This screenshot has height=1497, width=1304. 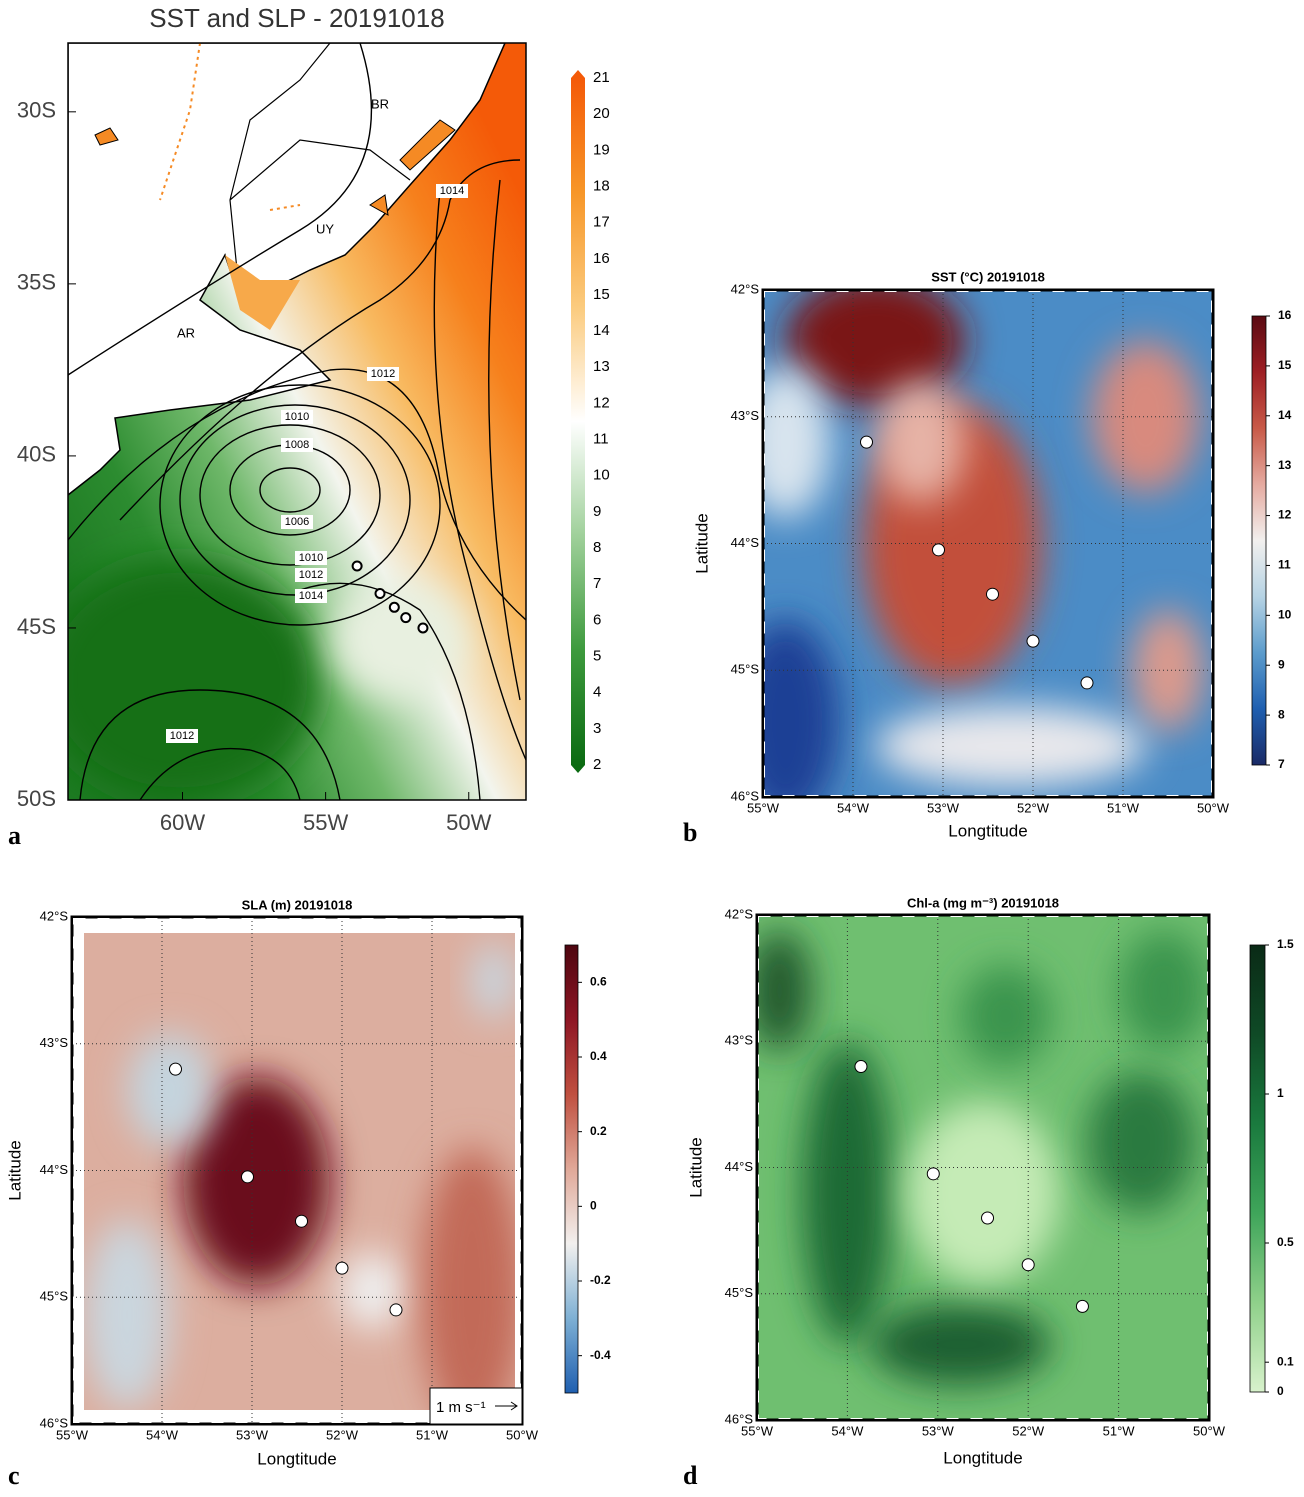 What do you see at coordinates (106, 136) in the screenshot?
I see `island` at bounding box center [106, 136].